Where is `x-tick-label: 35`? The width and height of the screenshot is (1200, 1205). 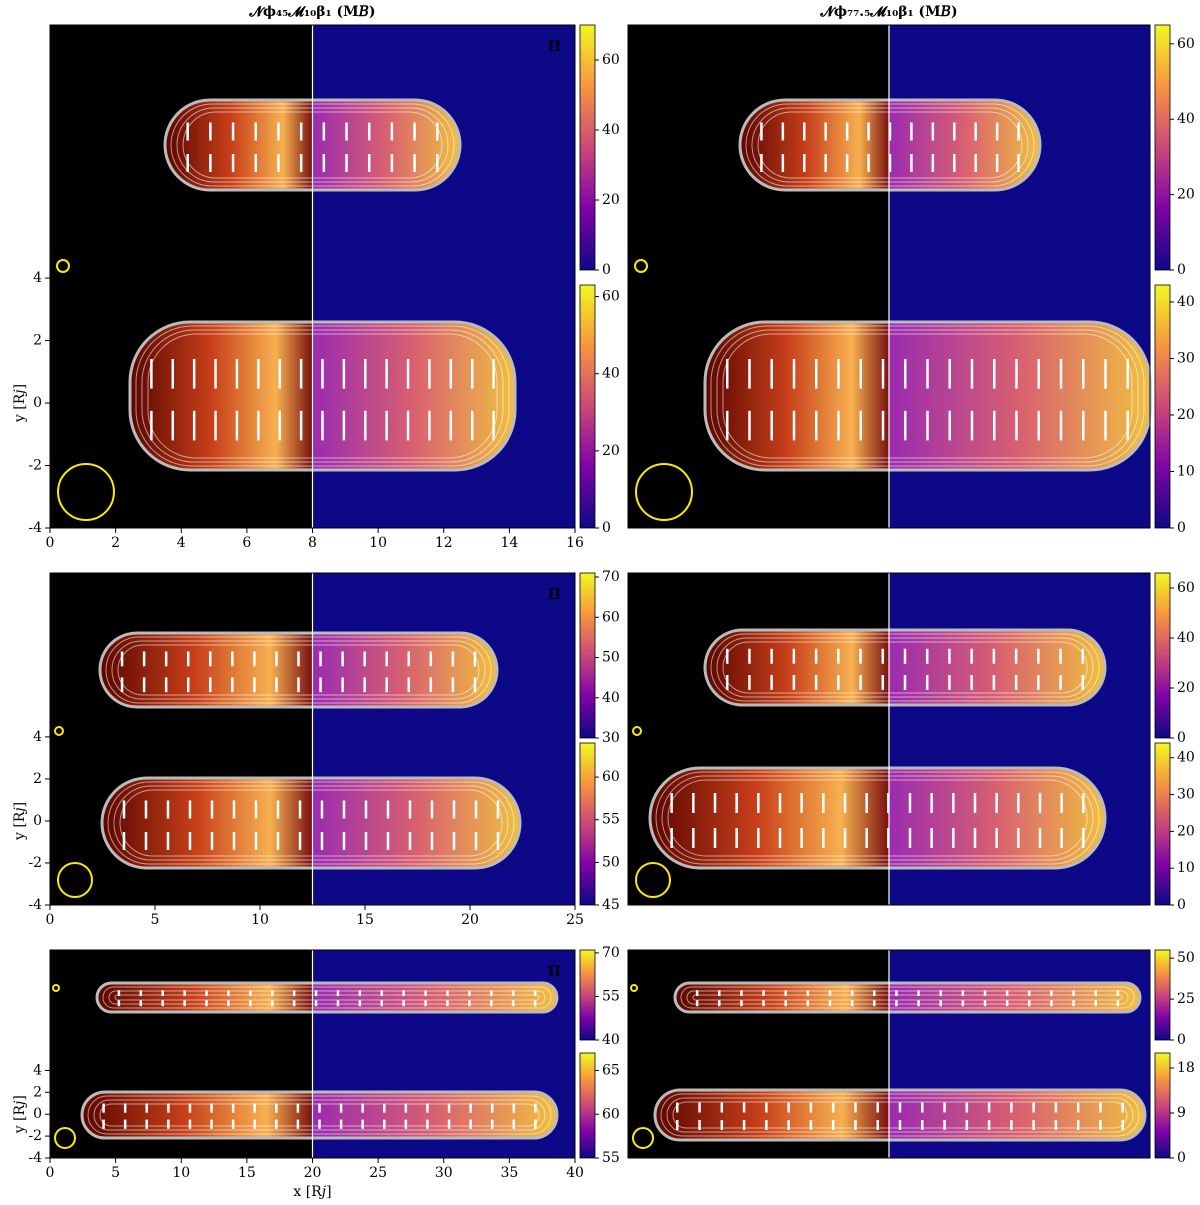 x-tick-label: 35 is located at coordinates (509, 1173).